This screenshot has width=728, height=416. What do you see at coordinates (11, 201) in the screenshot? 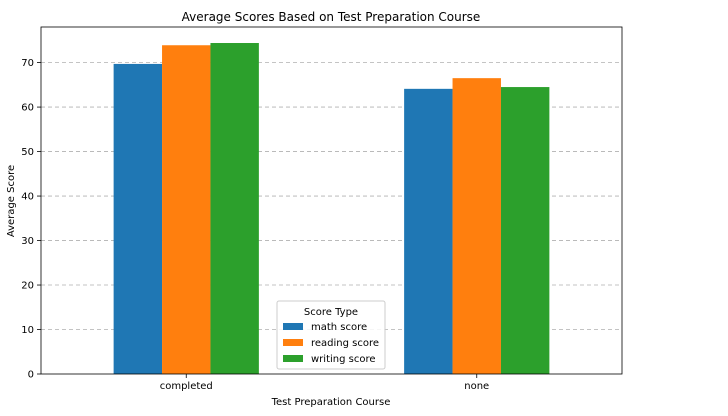
I see `y-axis-label: Average Score` at bounding box center [11, 201].